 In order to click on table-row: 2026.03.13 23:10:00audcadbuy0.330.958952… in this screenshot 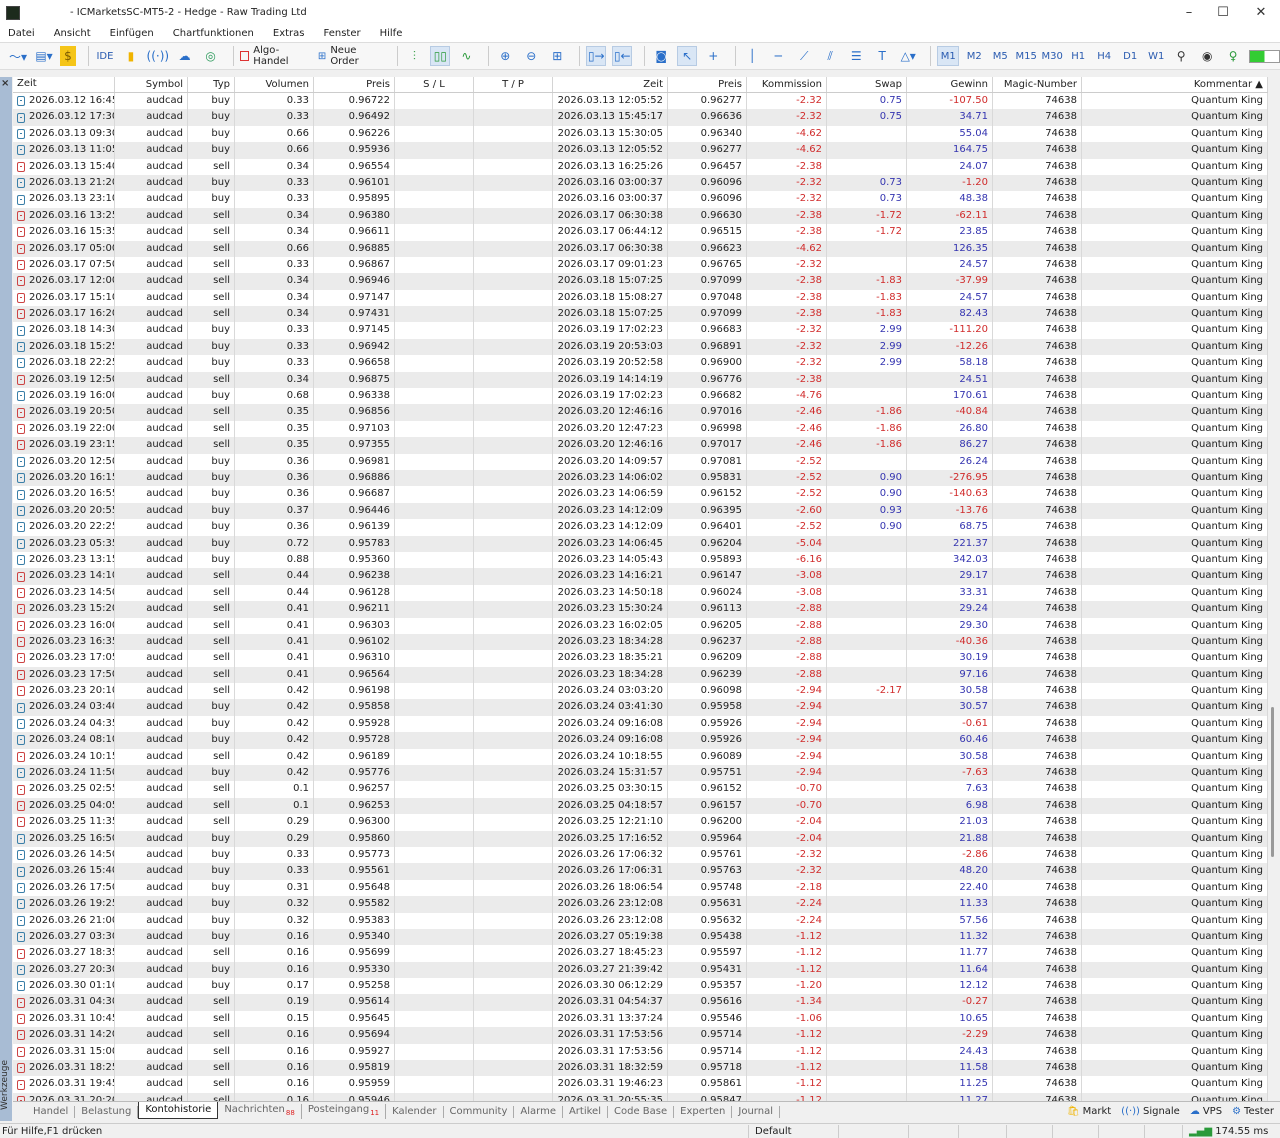, I will do `click(640, 199)`.